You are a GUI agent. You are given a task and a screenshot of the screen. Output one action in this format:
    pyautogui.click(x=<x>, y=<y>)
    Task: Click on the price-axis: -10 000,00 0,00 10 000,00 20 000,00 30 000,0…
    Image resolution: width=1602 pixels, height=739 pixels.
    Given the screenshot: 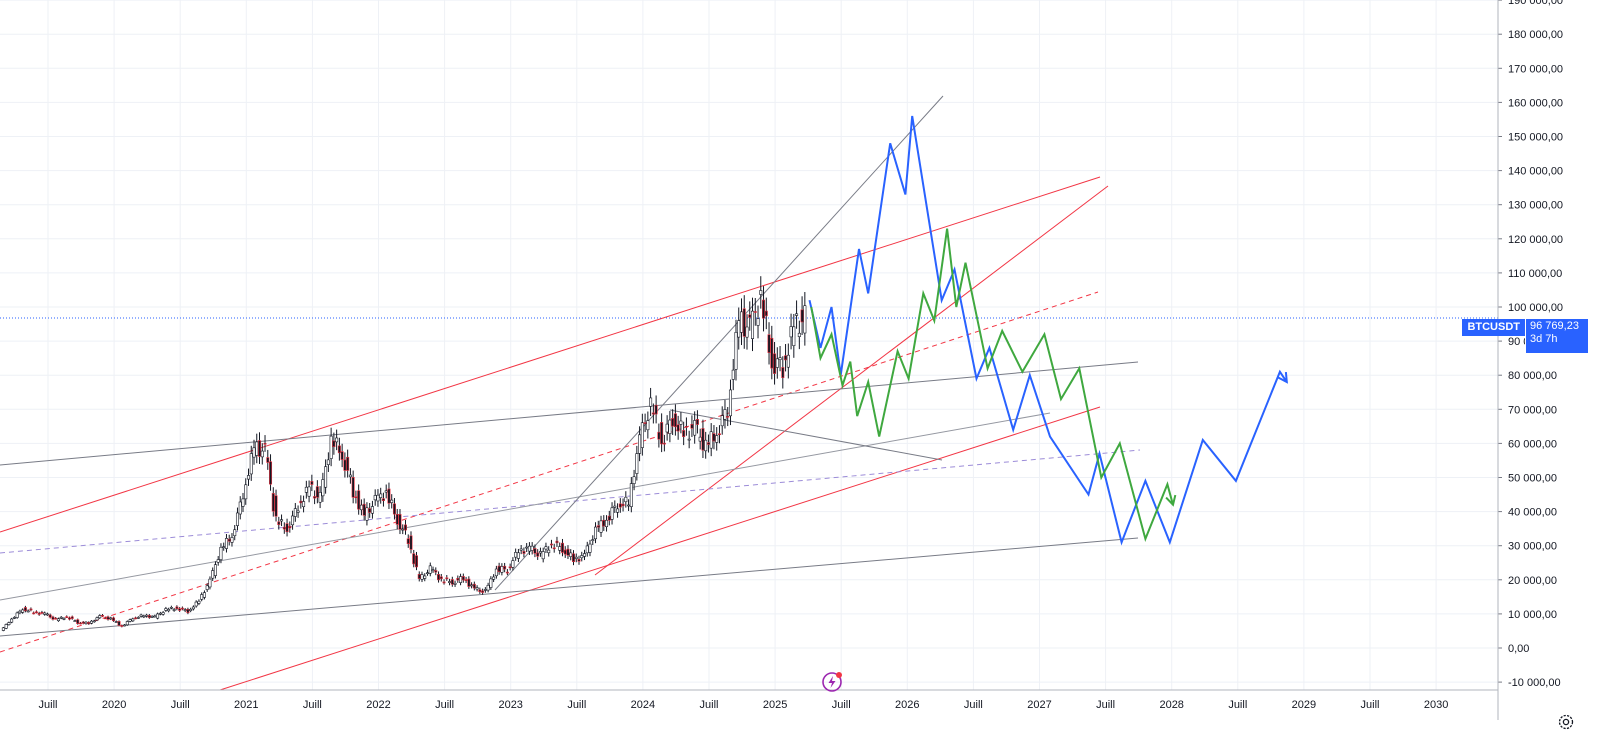 What is the action you would take?
    pyautogui.click(x=1530, y=360)
    